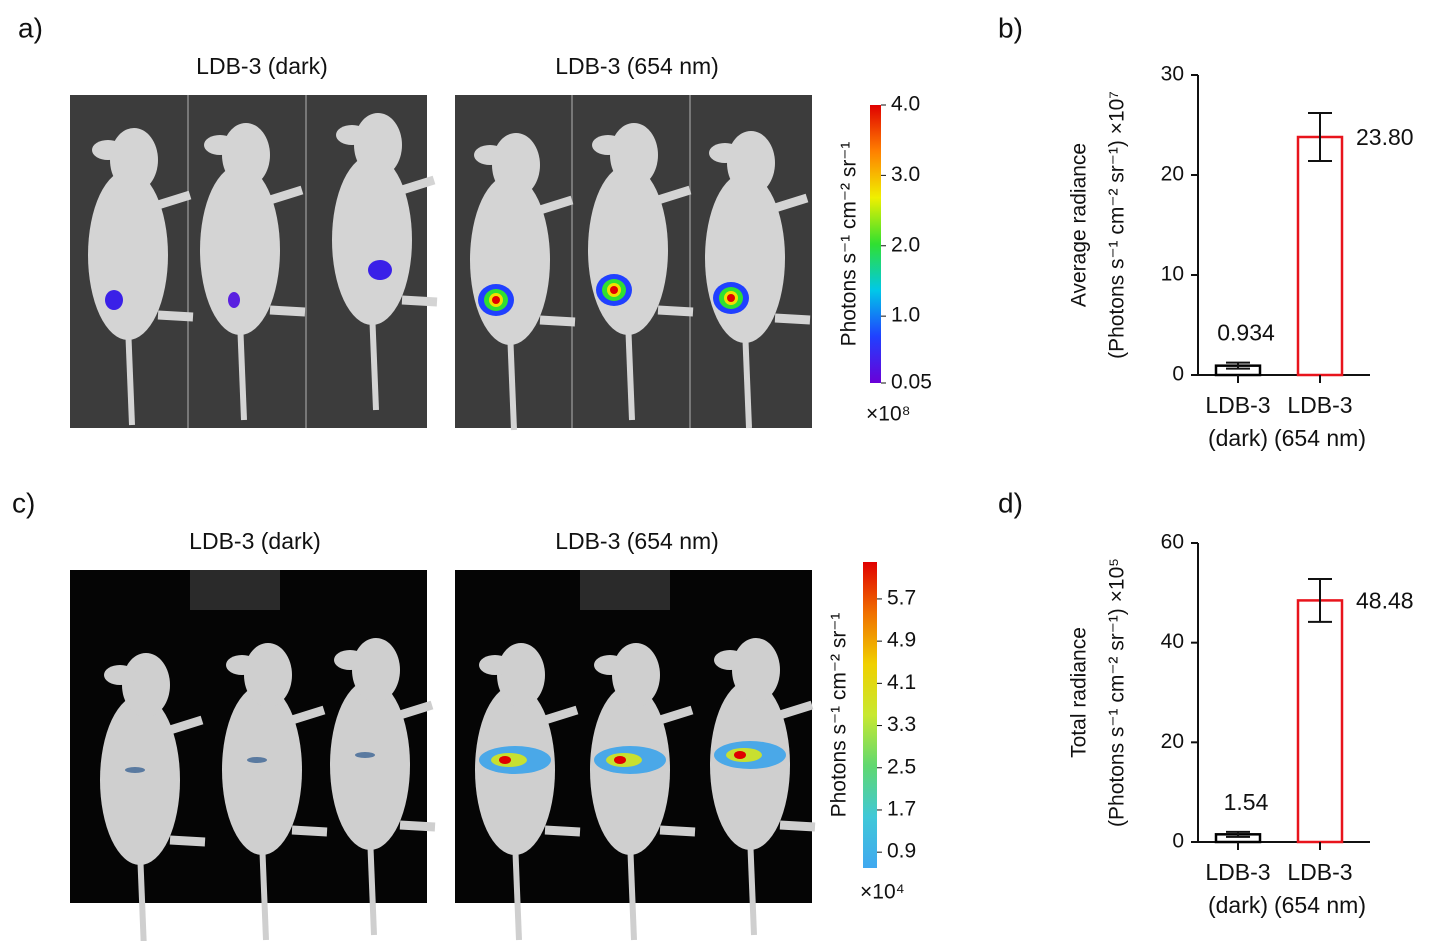  What do you see at coordinates (1385, 600) in the screenshot?
I see `value-label: 48.48` at bounding box center [1385, 600].